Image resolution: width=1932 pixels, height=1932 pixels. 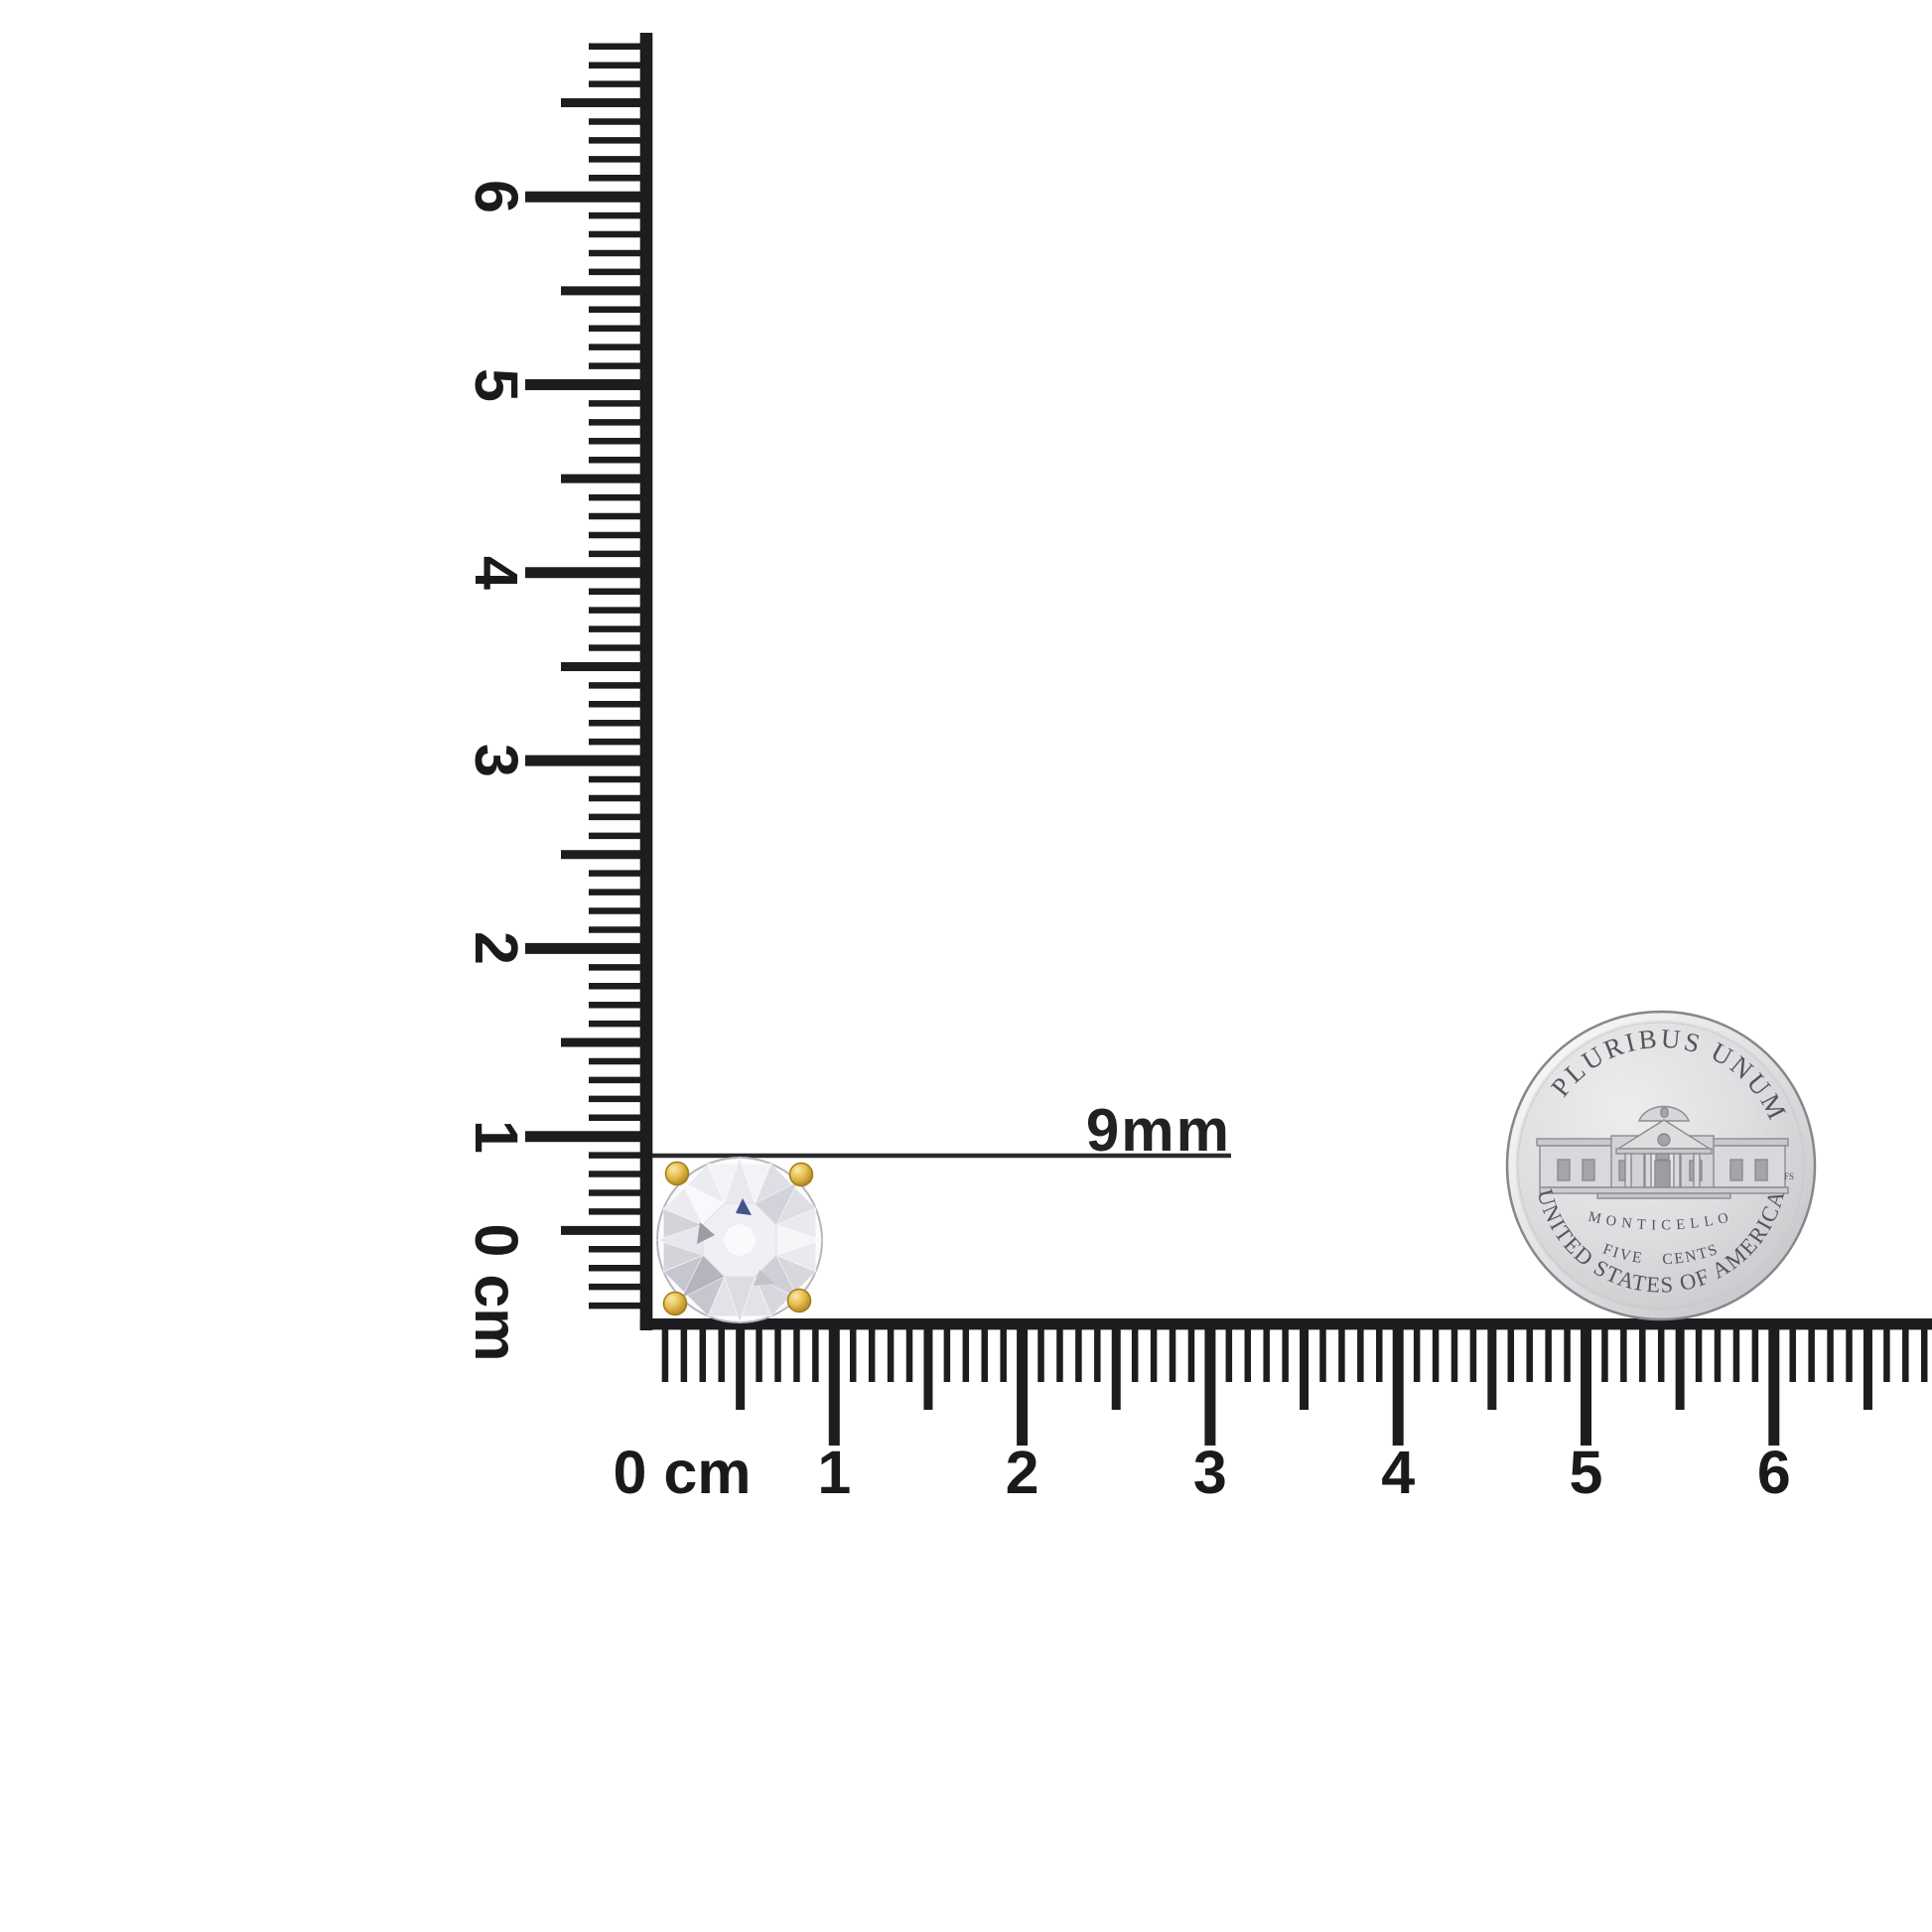 What do you see at coordinates (1663, 1152) in the screenshot?
I see `monticello-building` at bounding box center [1663, 1152].